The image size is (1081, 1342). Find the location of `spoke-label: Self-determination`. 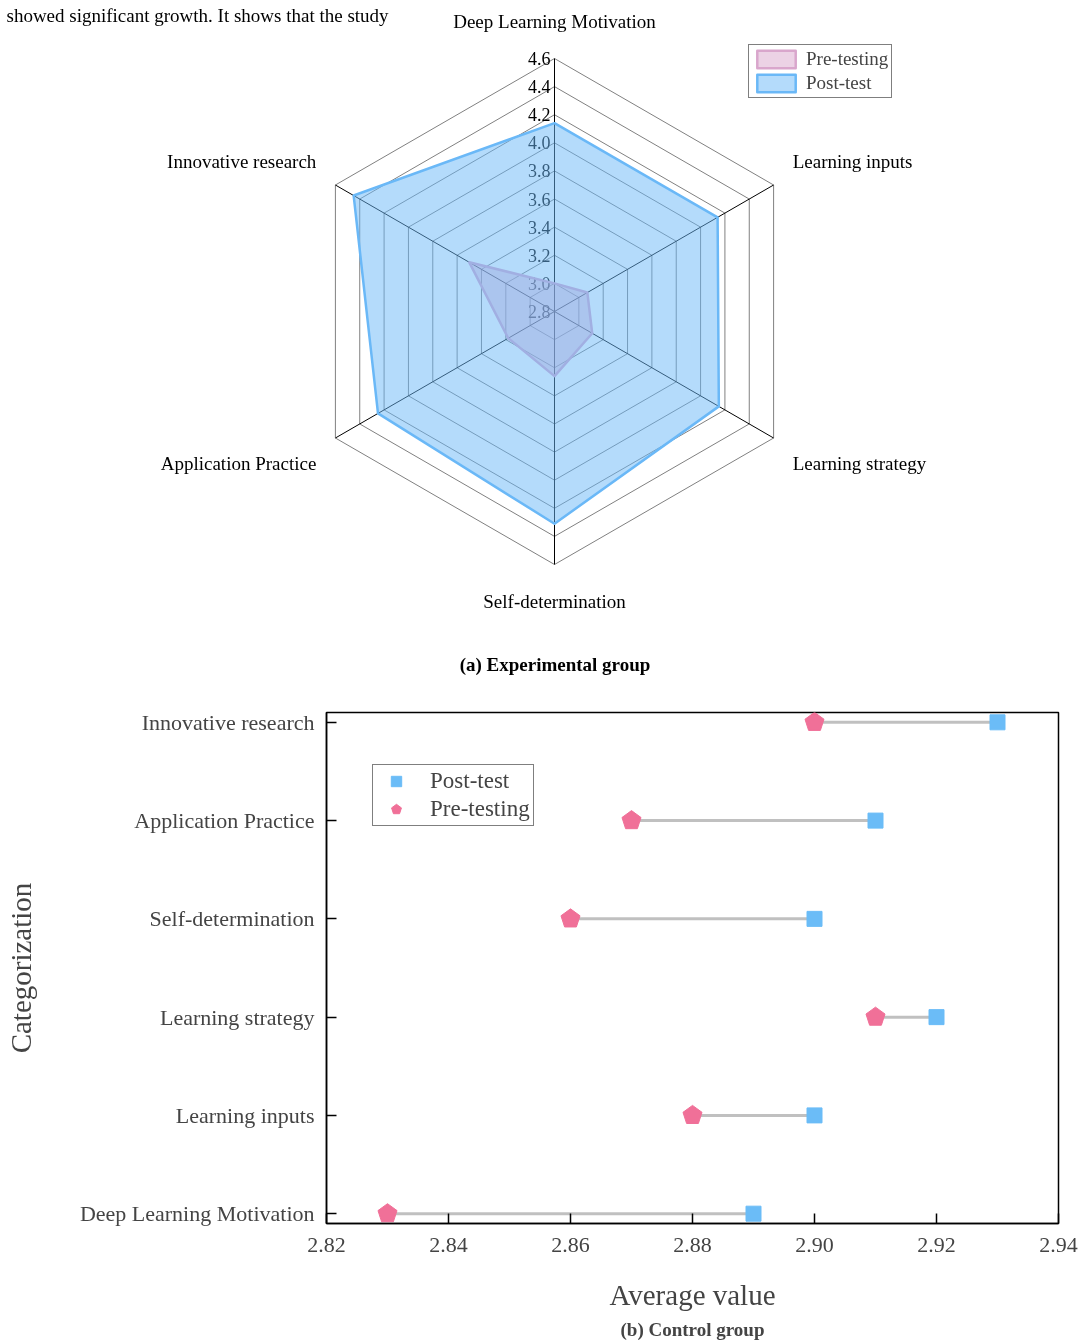

spoke-label: Self-determination is located at coordinates (555, 601).